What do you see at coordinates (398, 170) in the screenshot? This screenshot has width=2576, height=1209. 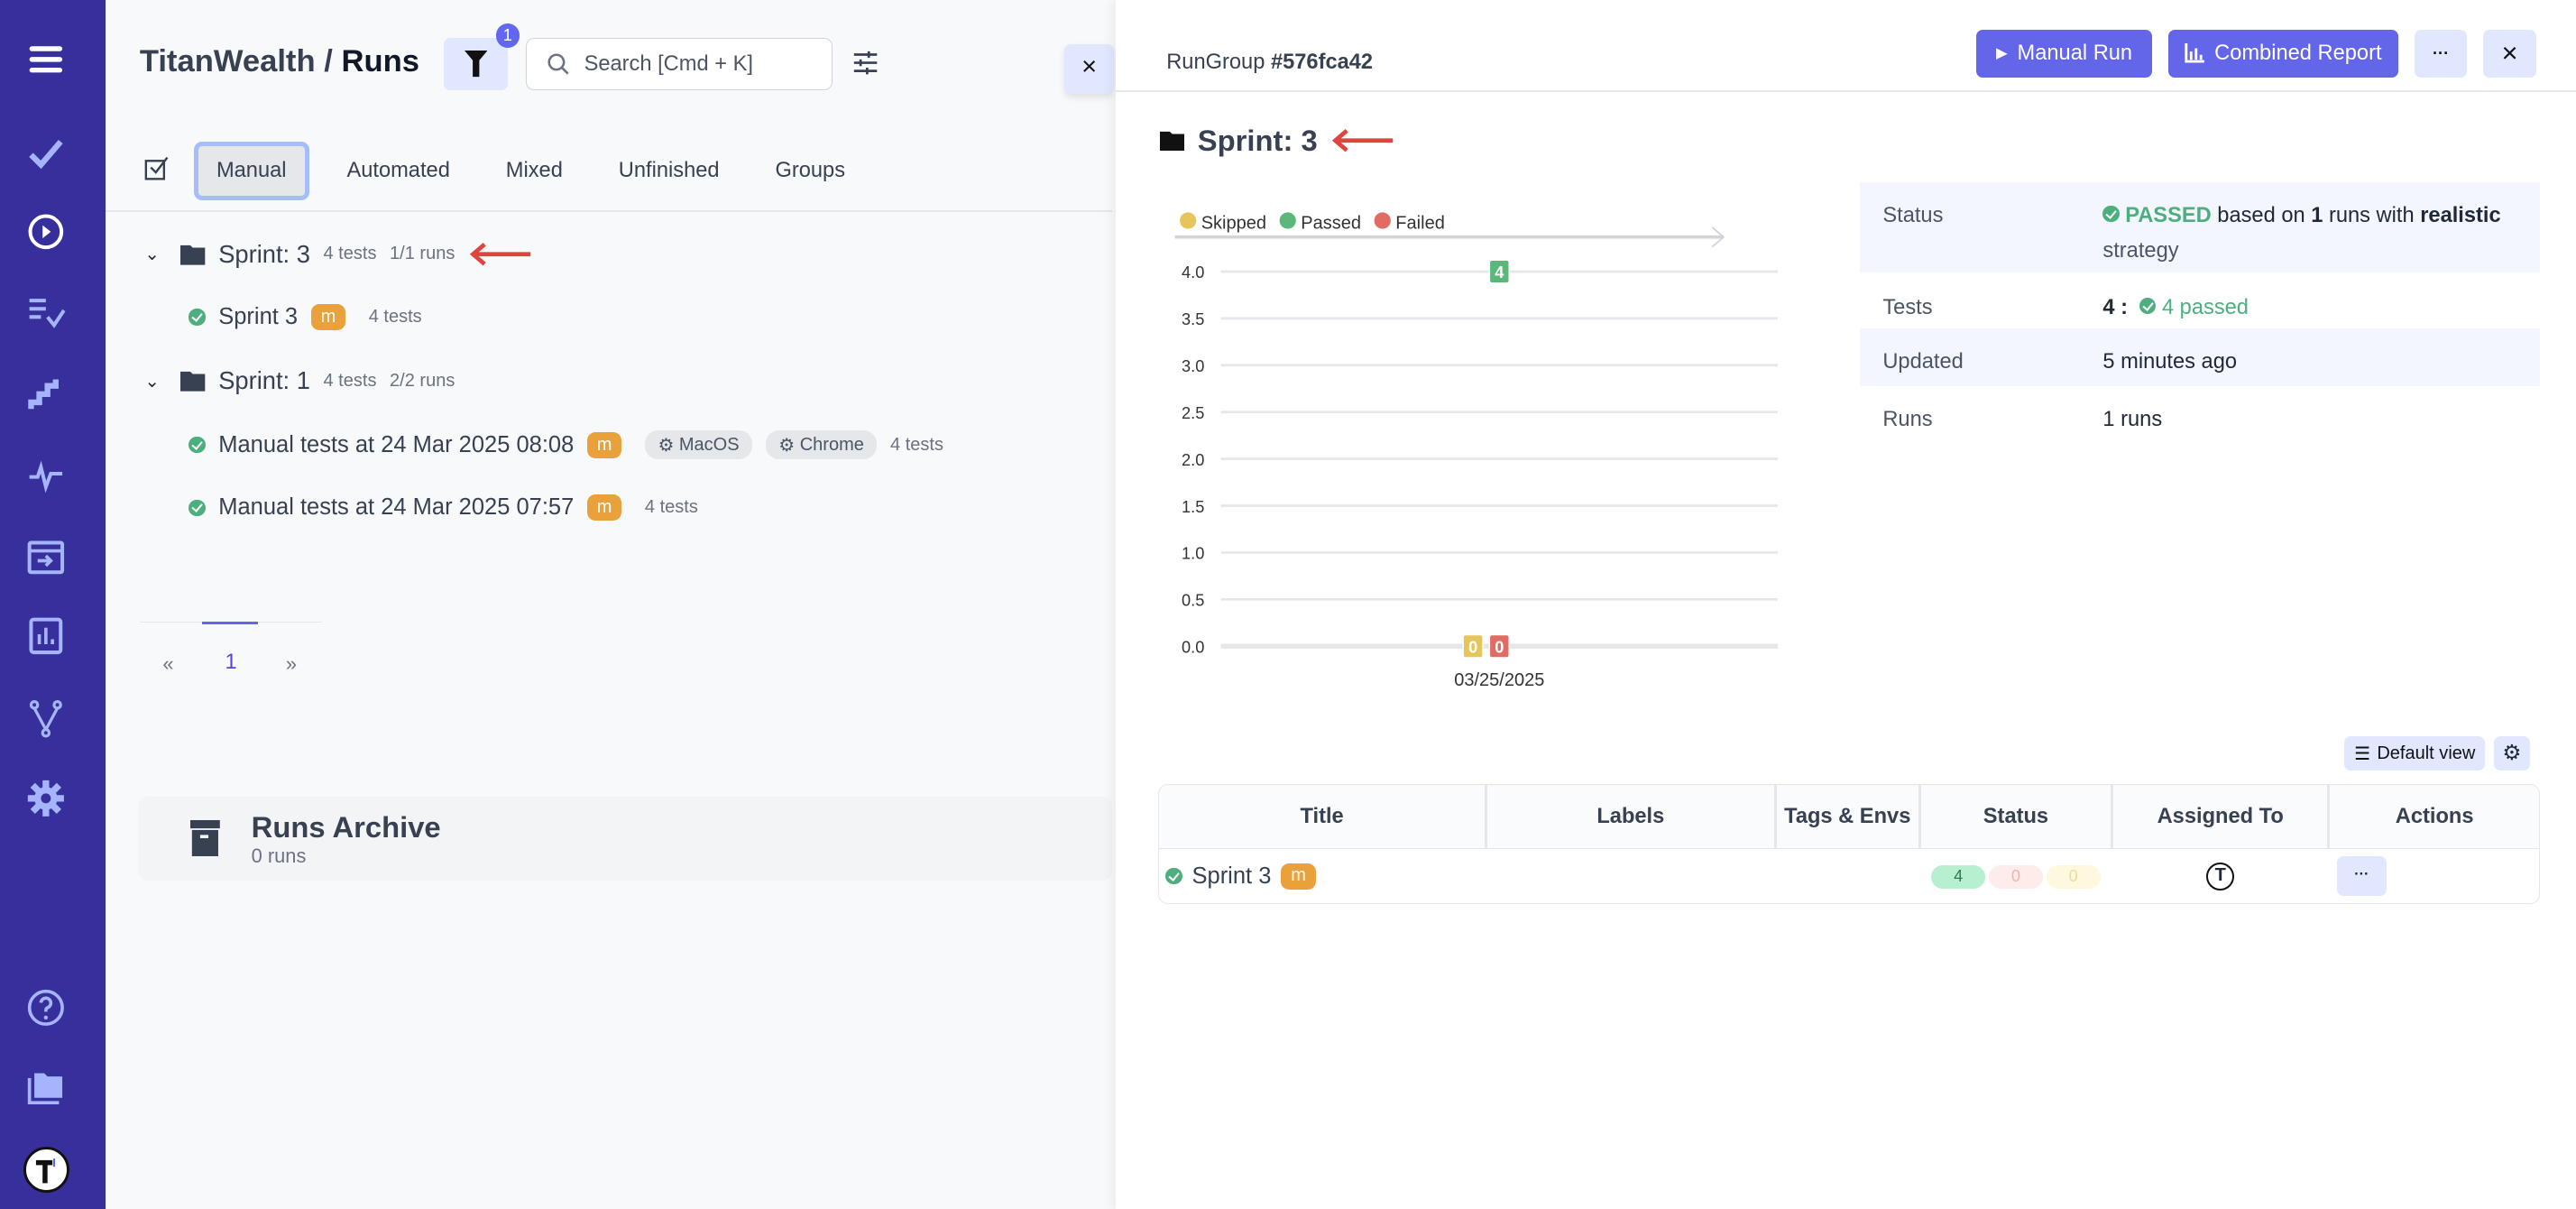 I see `tab-automated: Automated` at bounding box center [398, 170].